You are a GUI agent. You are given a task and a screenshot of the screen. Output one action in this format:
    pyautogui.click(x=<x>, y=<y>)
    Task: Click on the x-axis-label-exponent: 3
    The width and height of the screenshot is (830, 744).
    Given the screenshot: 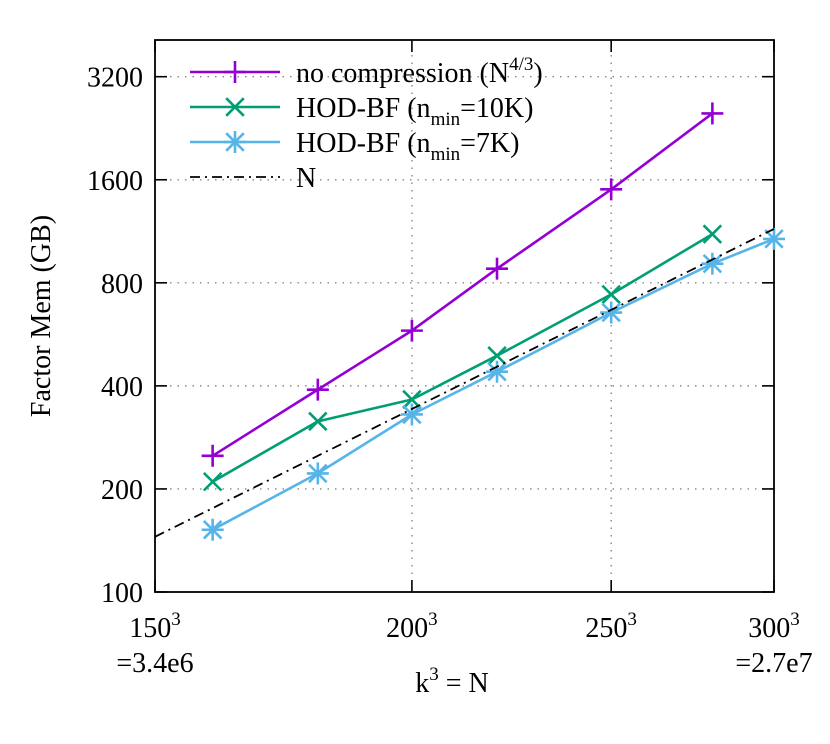 What is the action you would take?
    pyautogui.click(x=434, y=674)
    